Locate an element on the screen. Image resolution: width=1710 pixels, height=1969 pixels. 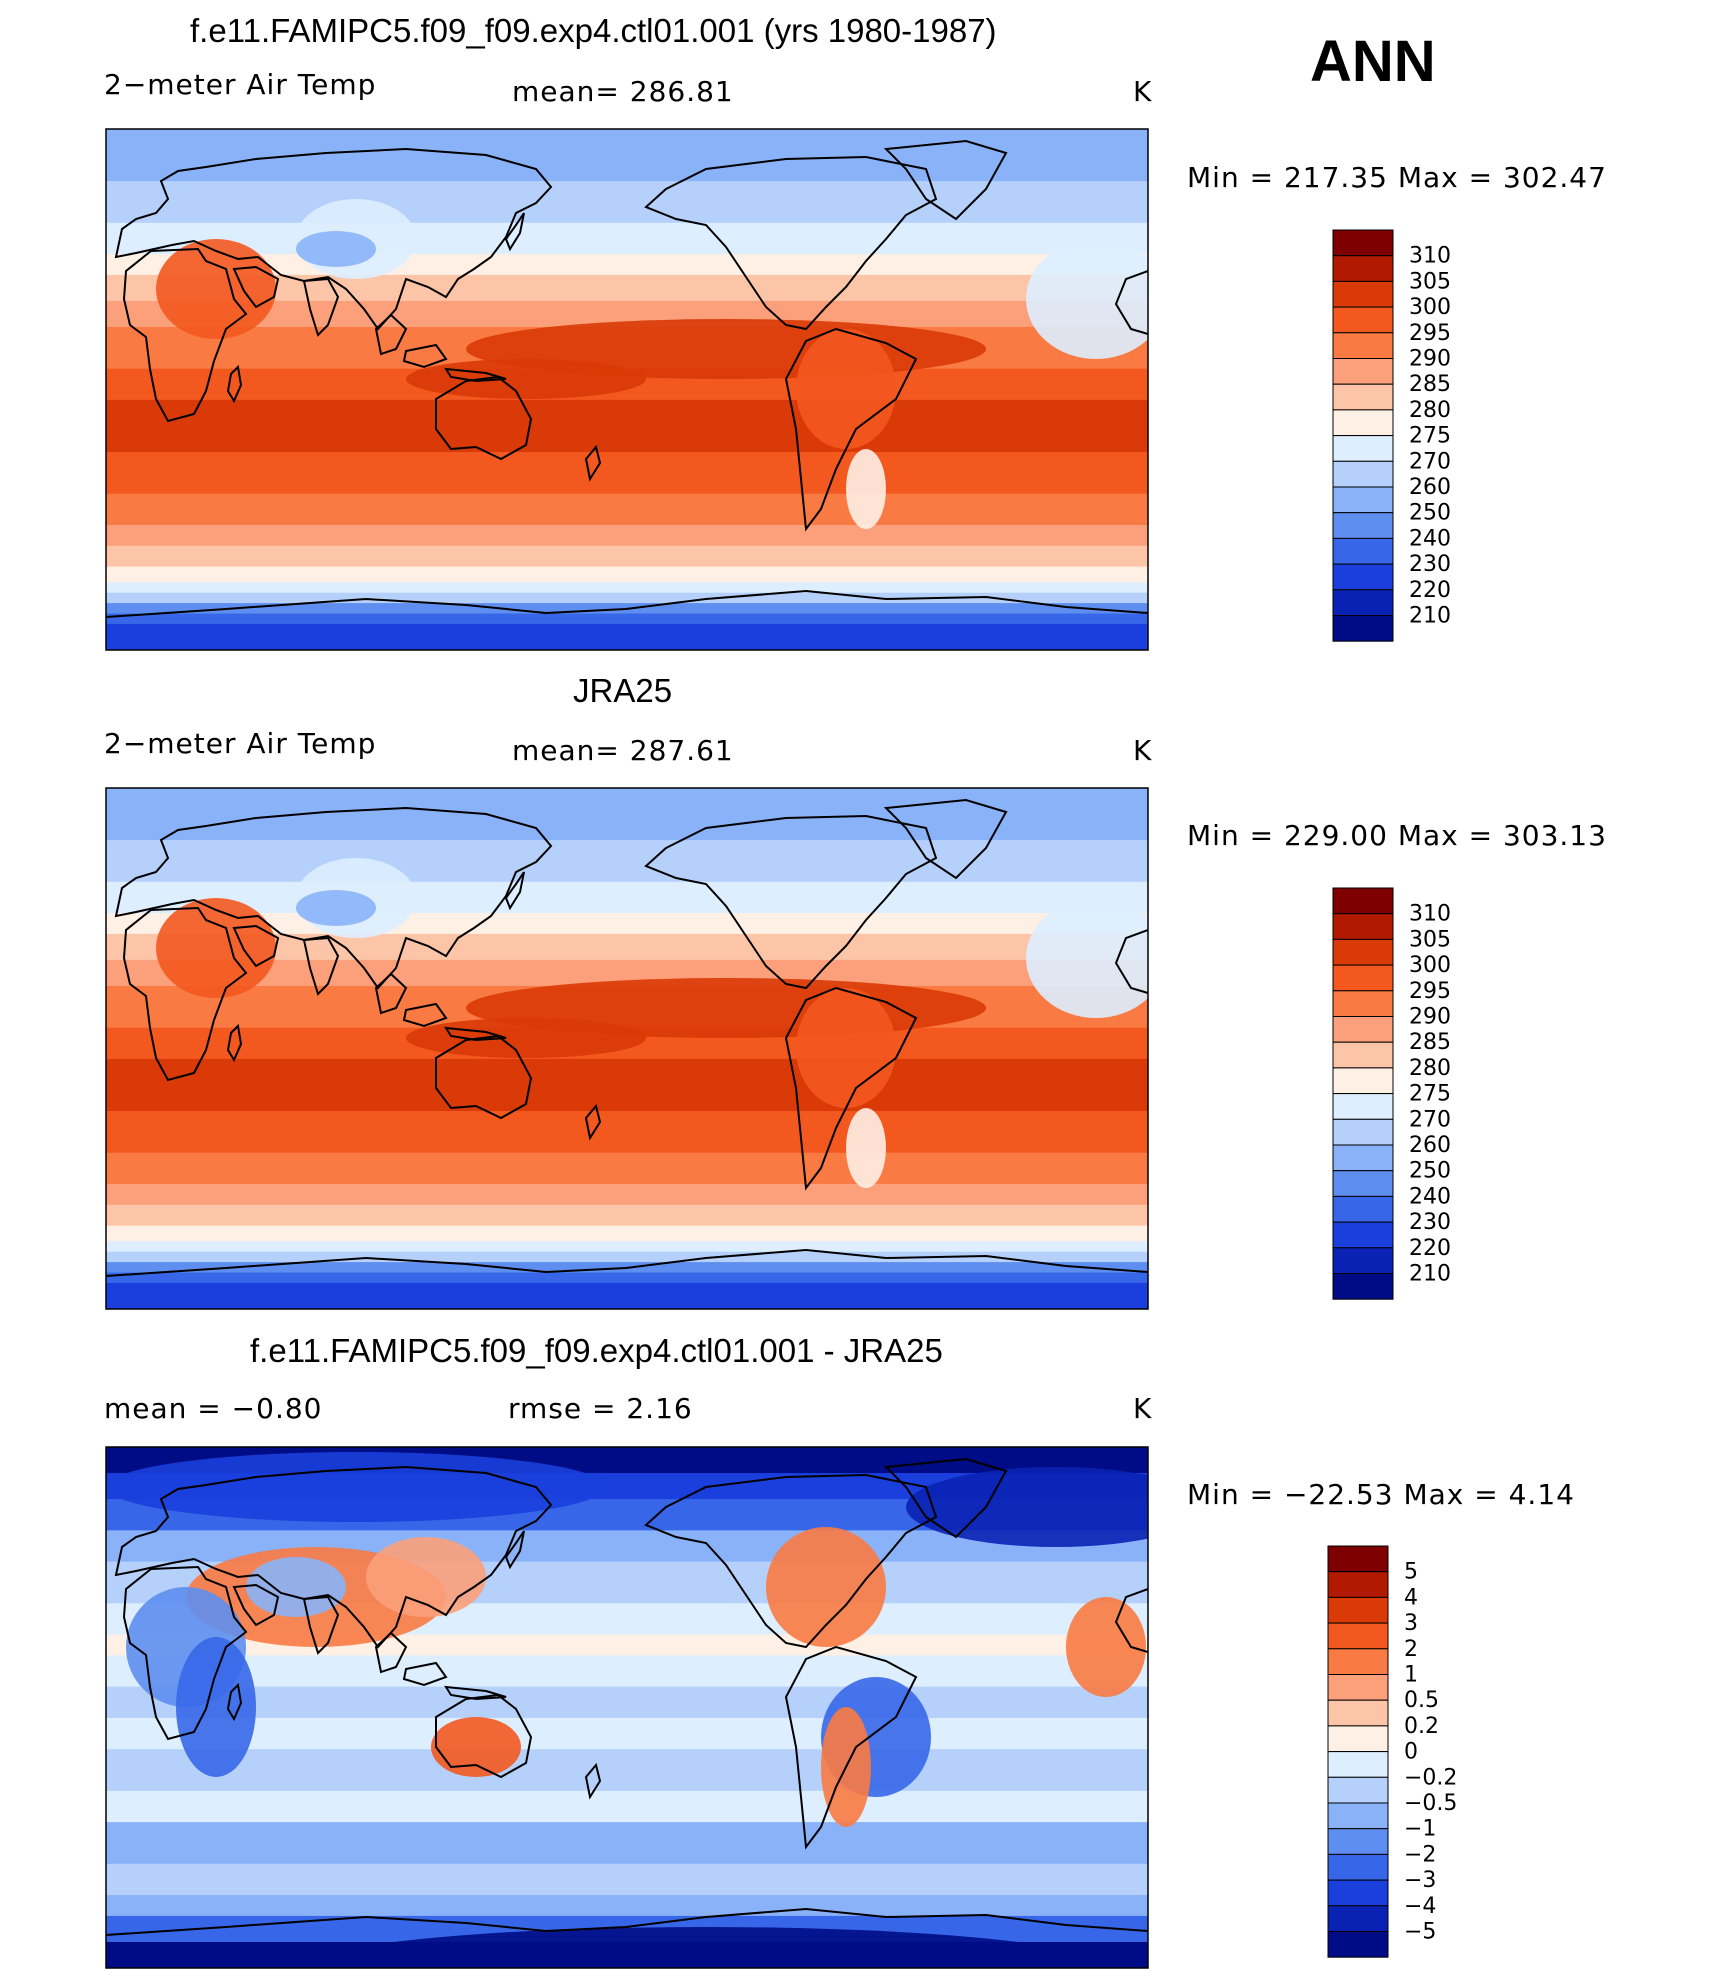
panel3-rmse-label: rmse = 2.16 is located at coordinates (600, 1408).